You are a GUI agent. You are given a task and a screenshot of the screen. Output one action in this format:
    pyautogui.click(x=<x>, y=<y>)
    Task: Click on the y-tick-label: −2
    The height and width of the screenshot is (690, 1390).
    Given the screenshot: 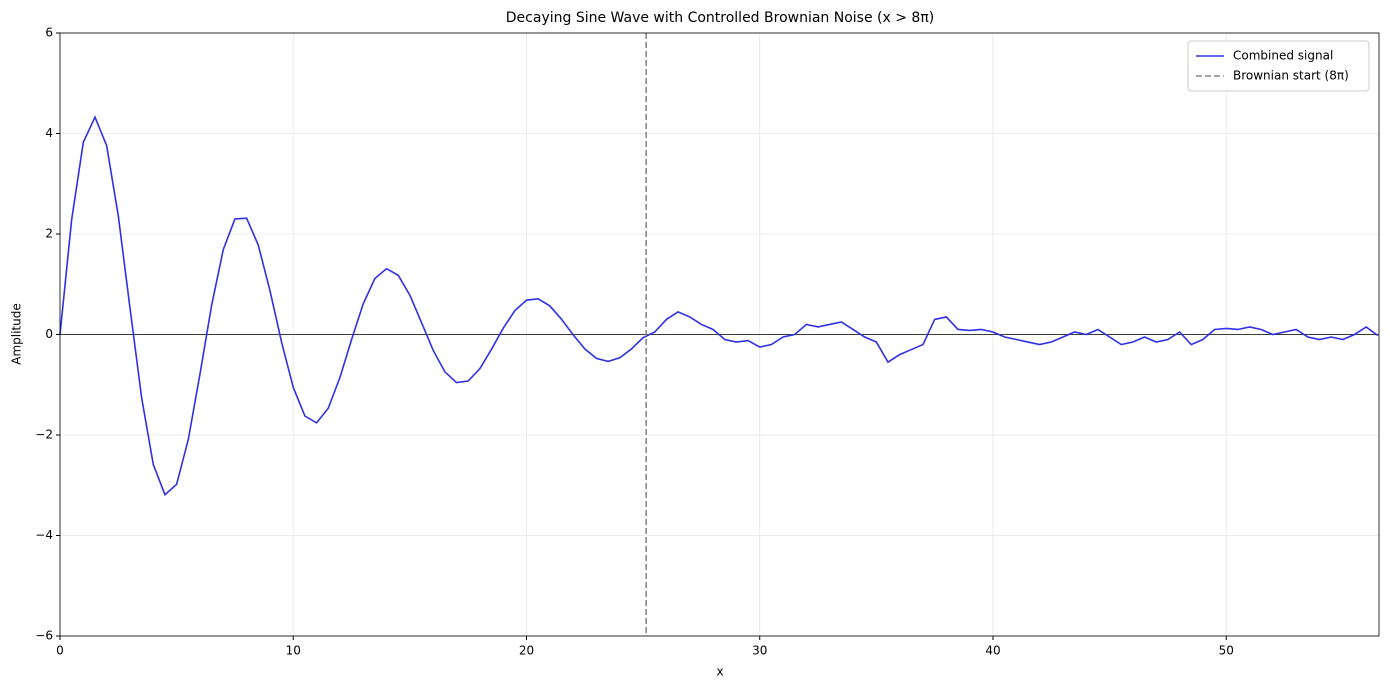 What is the action you would take?
    pyautogui.click(x=44, y=435)
    